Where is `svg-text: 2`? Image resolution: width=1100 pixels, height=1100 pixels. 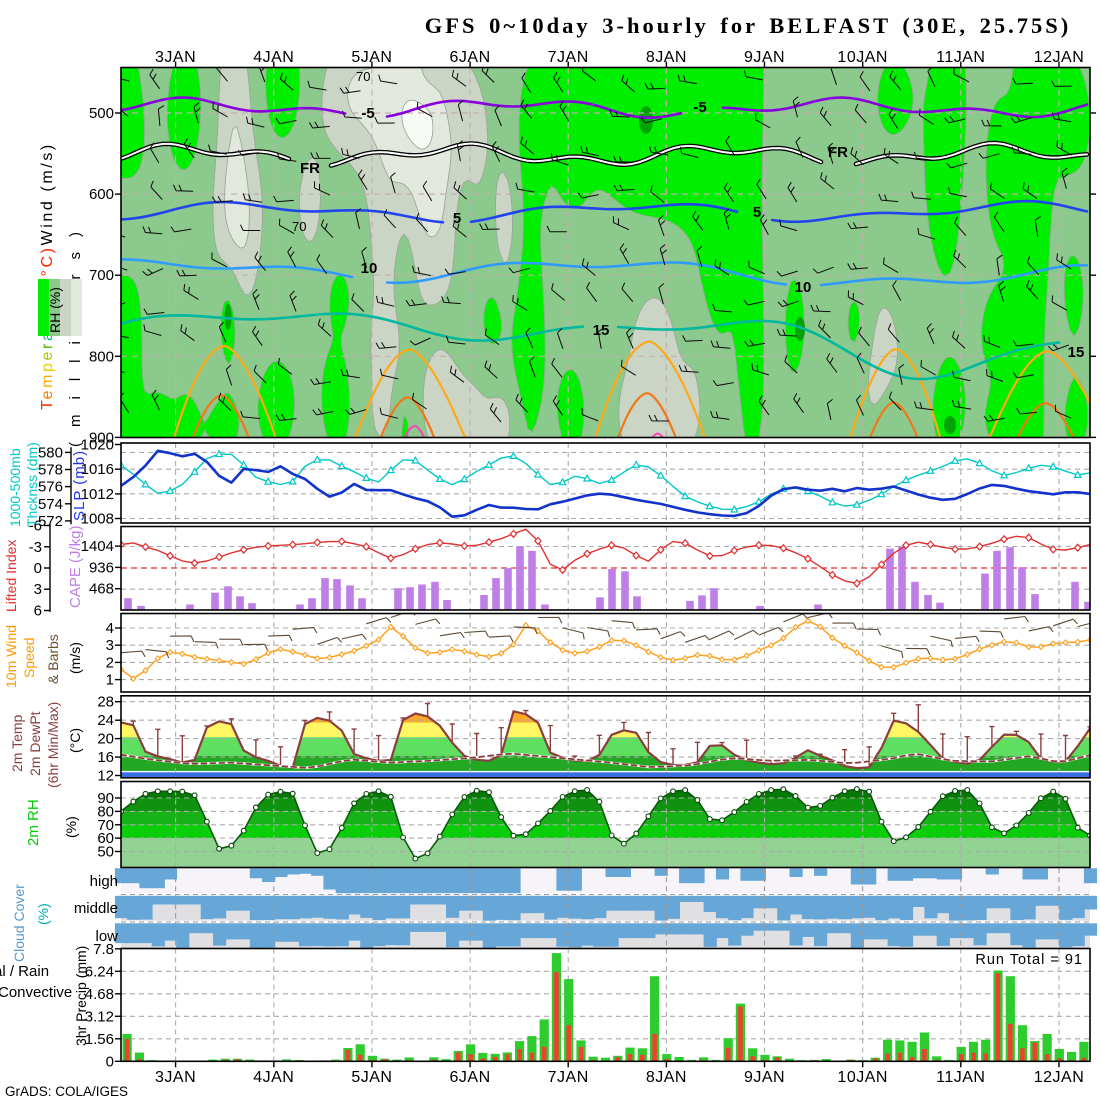 svg-text: 2 is located at coordinates (110, 662).